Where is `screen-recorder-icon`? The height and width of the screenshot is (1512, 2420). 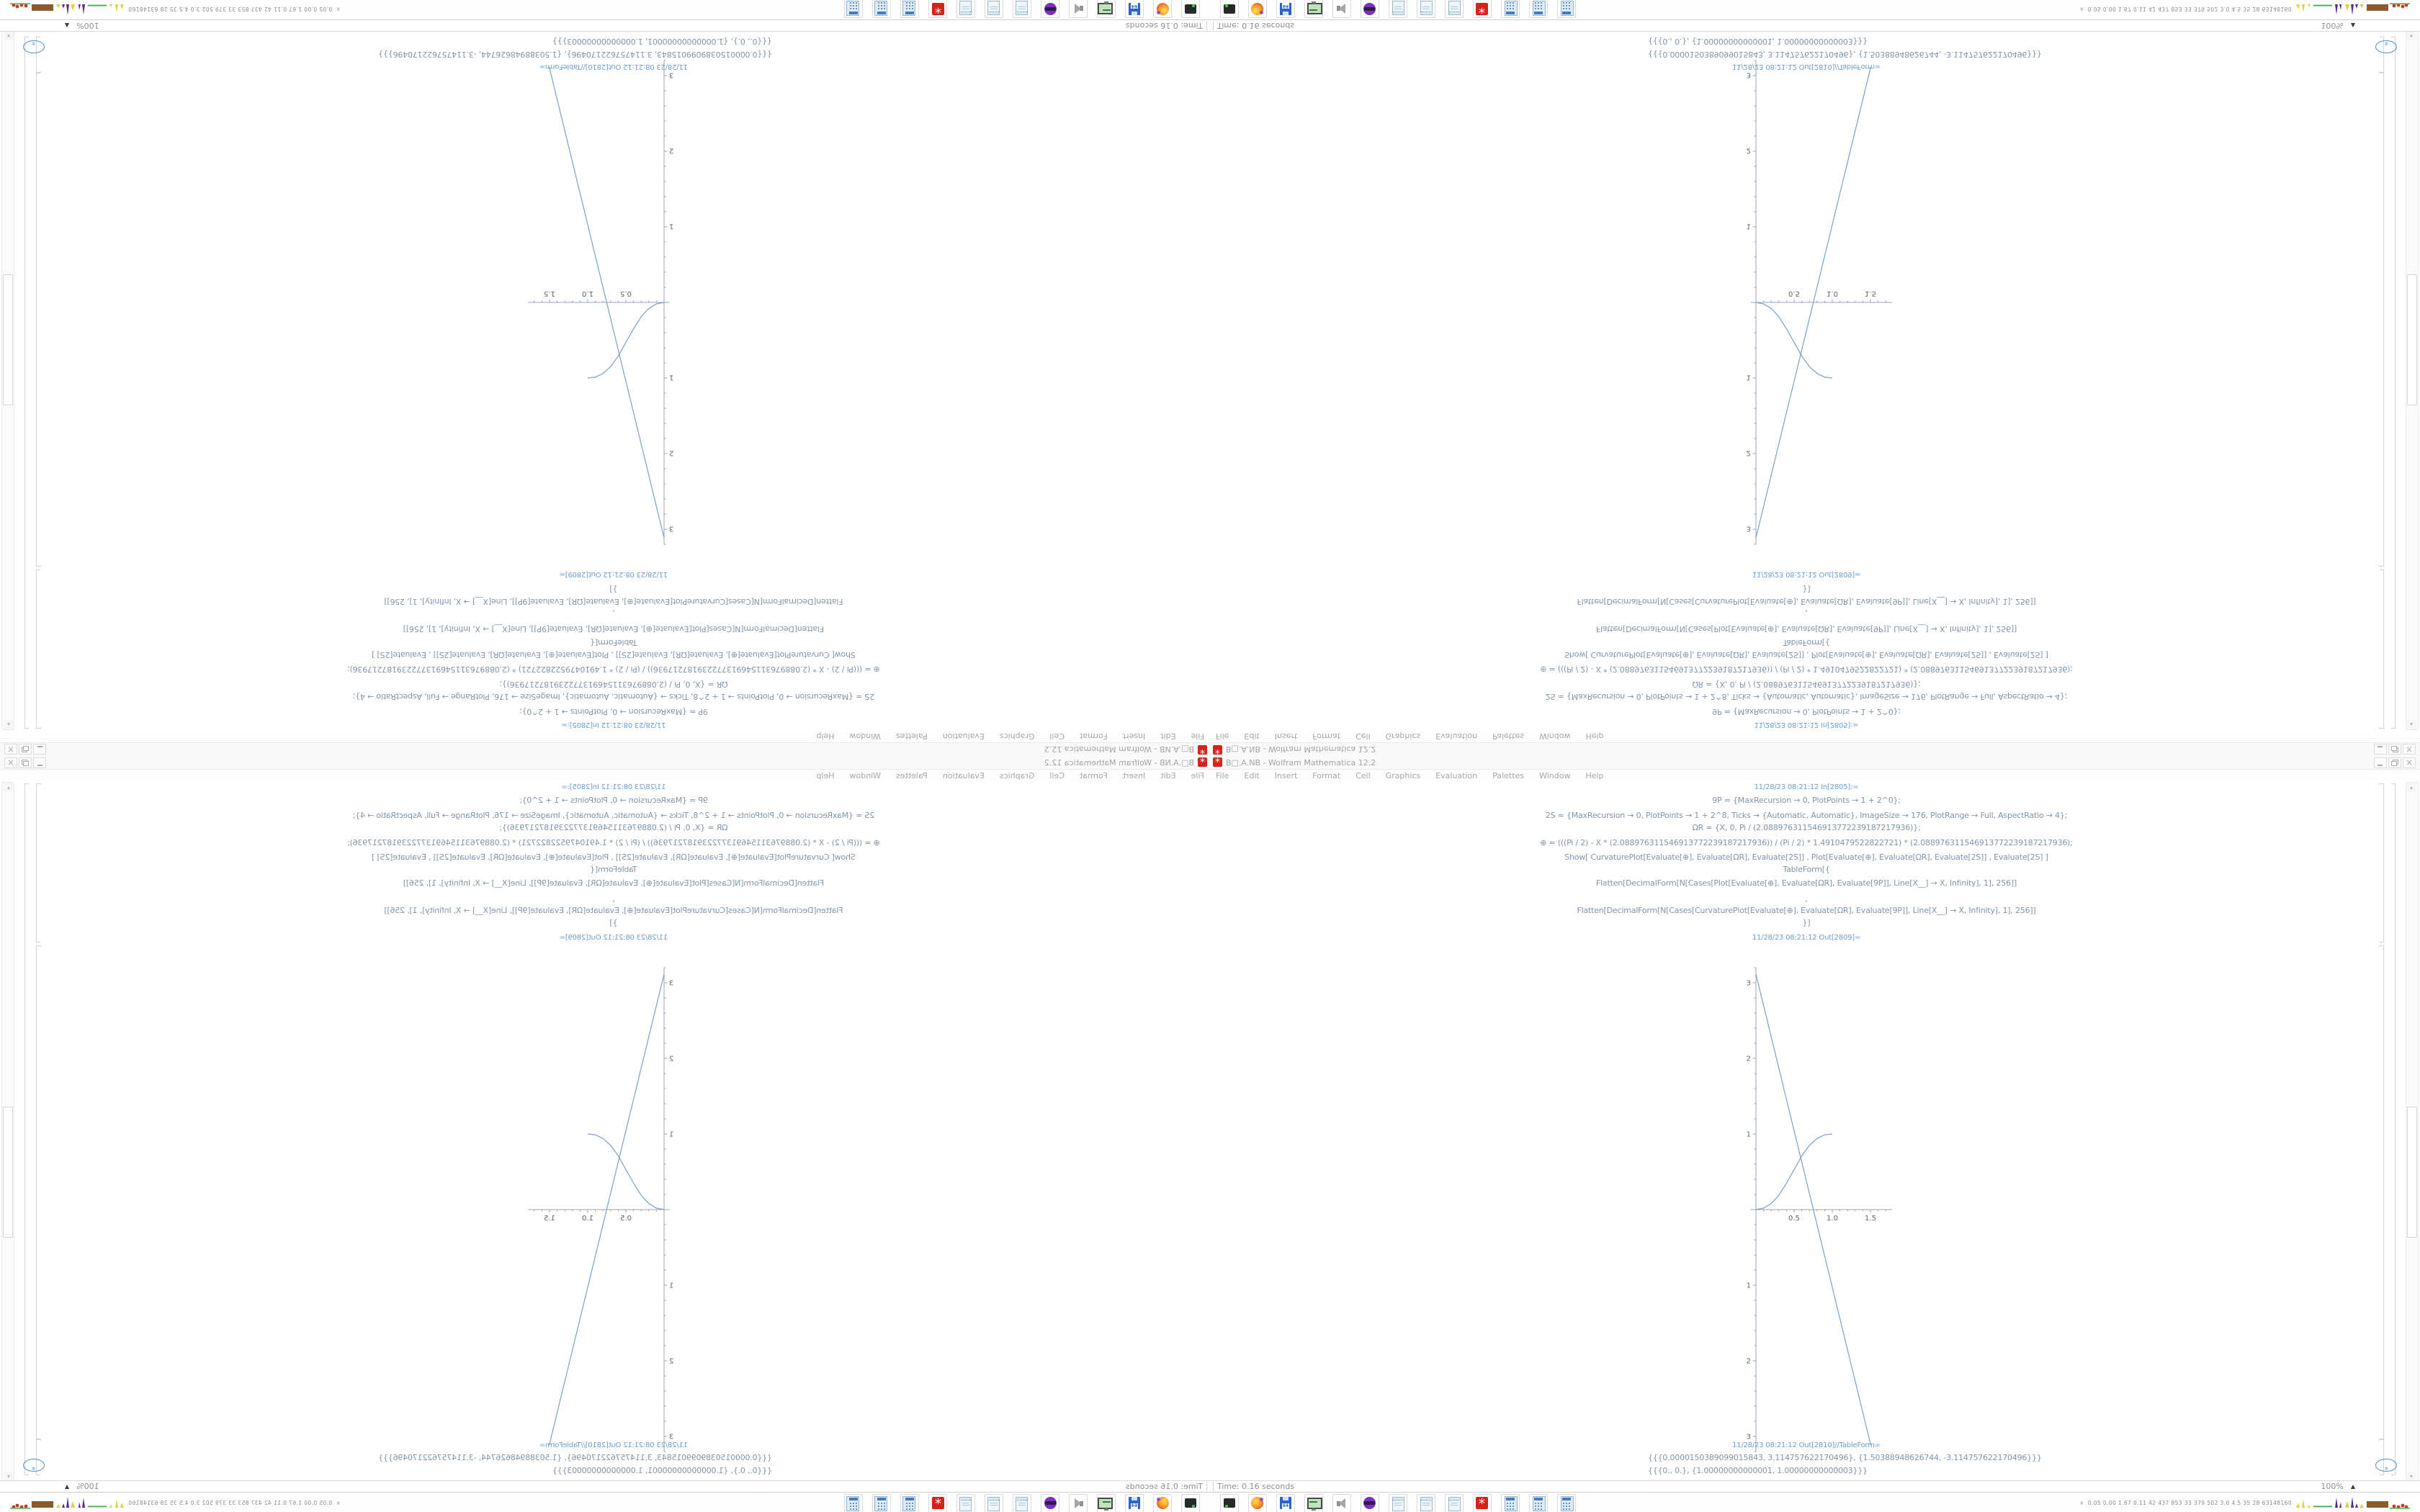
screen-recorder-icon is located at coordinates (1190, 1503).